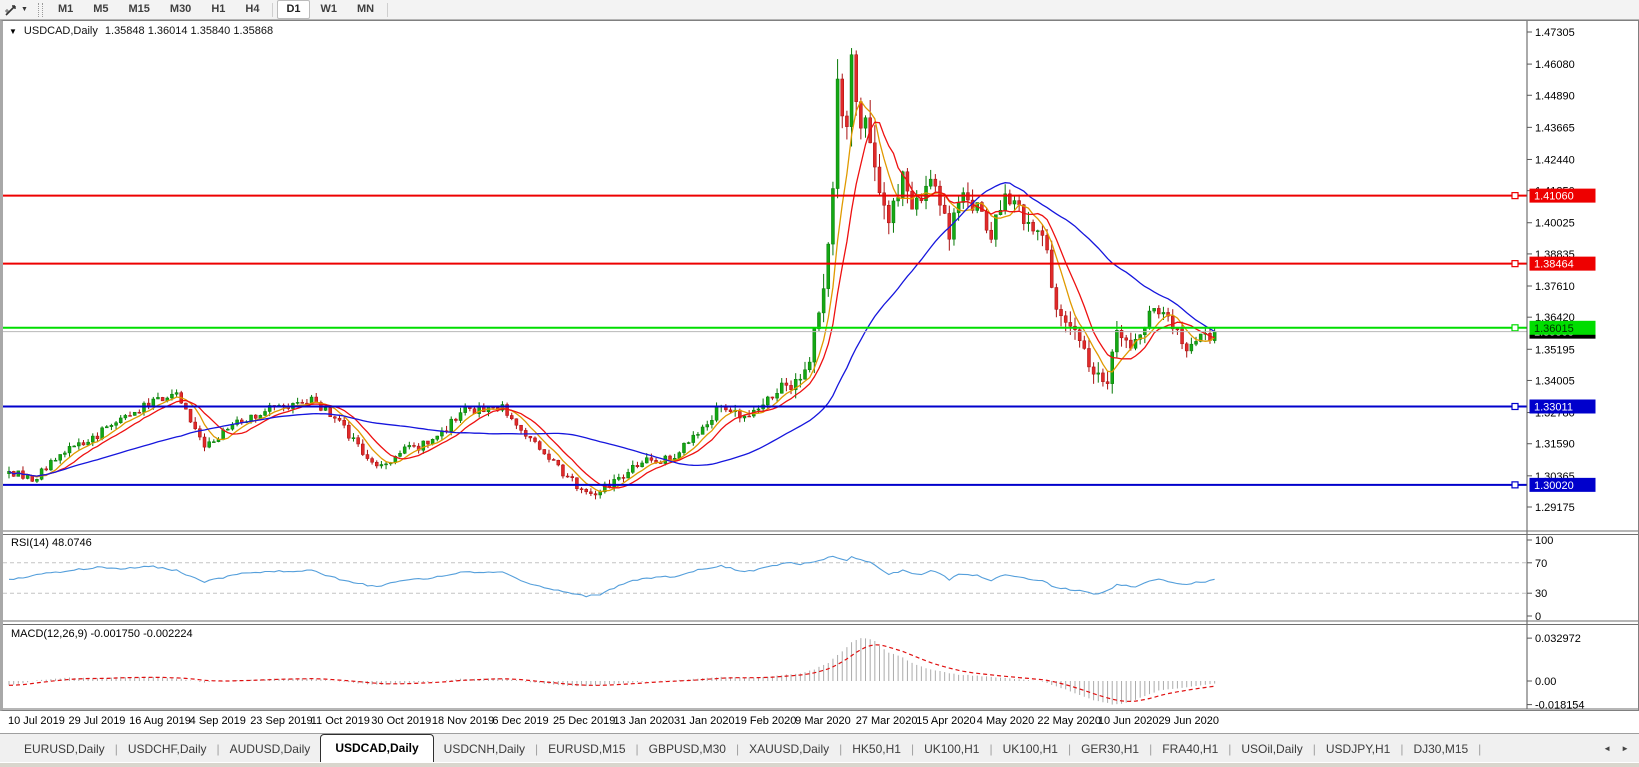 The image size is (1639, 767). Describe the element at coordinates (101, 9) in the screenshot. I see `timeframe-button-m5: M5` at that location.